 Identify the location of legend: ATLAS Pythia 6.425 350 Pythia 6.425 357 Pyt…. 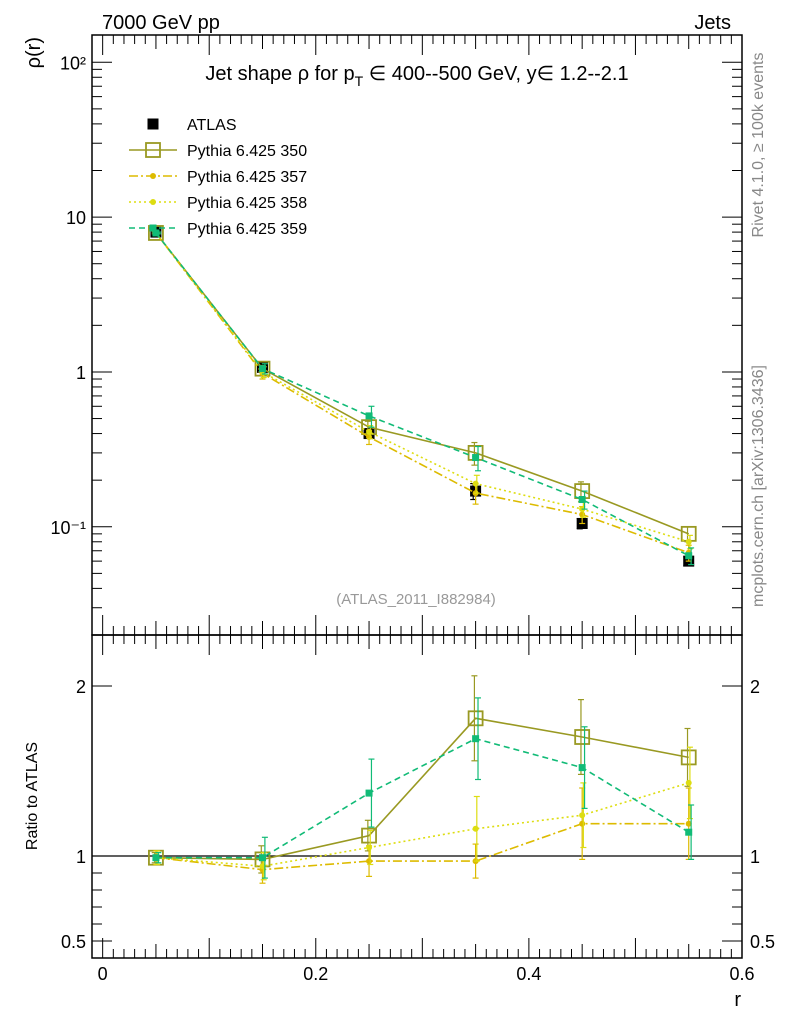
(218, 177).